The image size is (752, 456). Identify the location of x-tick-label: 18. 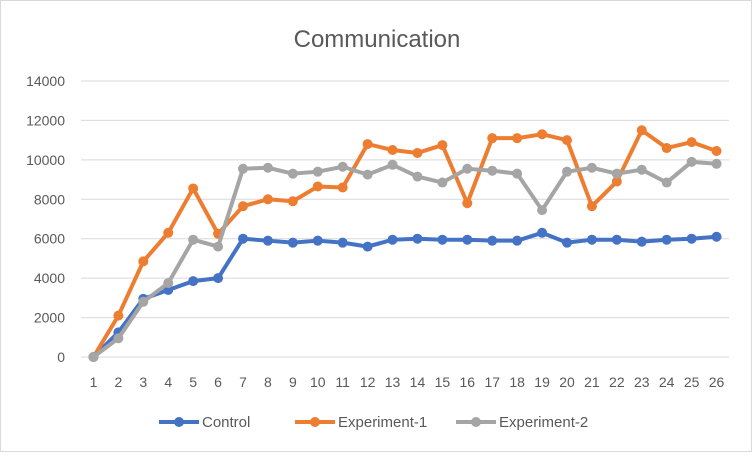
(517, 382).